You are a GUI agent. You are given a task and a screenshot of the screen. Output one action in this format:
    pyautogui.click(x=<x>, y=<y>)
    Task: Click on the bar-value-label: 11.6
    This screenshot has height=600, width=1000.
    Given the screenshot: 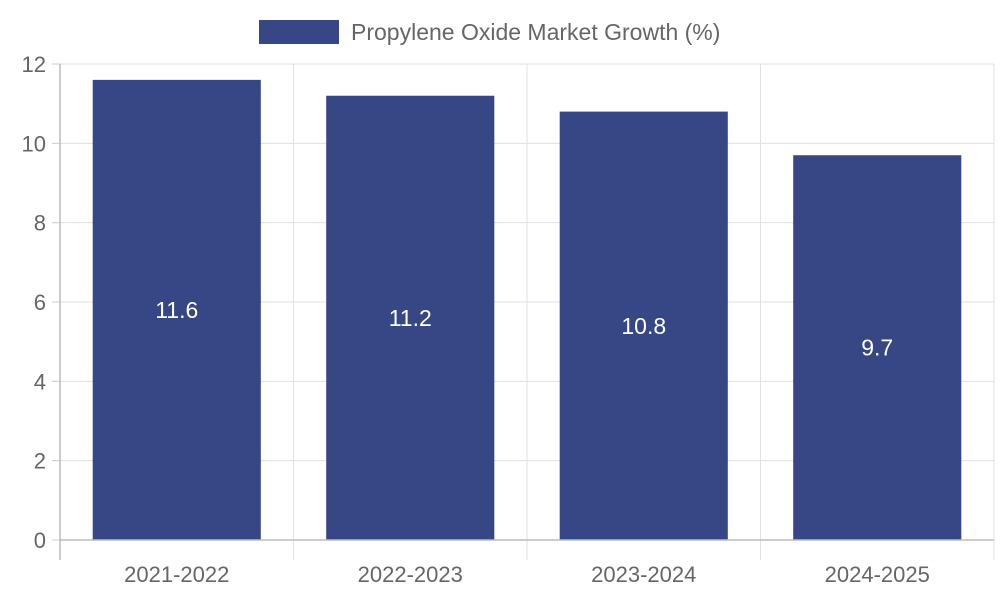 What is the action you would take?
    pyautogui.click(x=176, y=310)
    